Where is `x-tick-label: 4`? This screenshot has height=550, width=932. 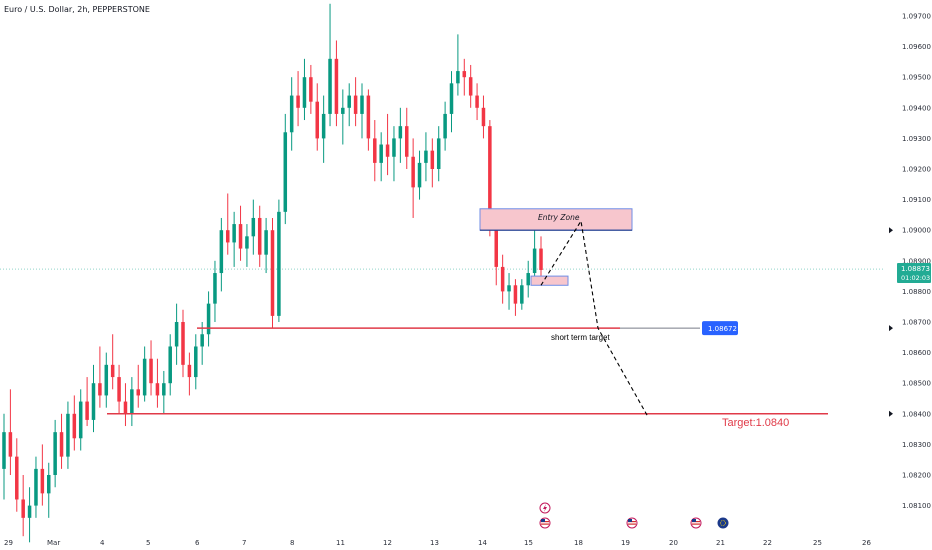
x-tick-label: 4 is located at coordinates (102, 543).